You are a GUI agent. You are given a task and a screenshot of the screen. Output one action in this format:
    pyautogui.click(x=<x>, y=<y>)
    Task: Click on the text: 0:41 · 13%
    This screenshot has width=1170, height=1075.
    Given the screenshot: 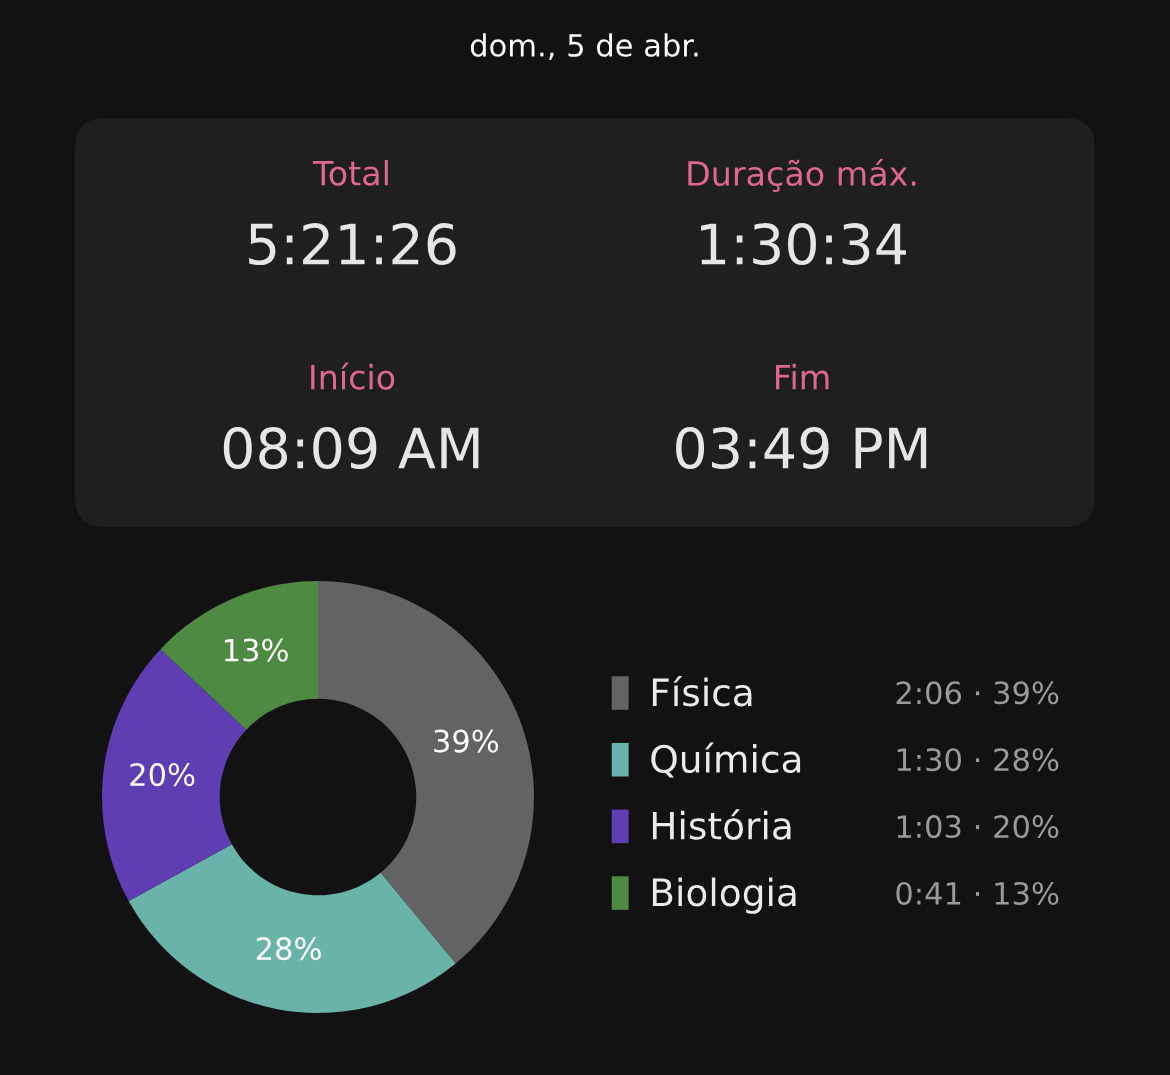 What is the action you would take?
    pyautogui.click(x=977, y=893)
    